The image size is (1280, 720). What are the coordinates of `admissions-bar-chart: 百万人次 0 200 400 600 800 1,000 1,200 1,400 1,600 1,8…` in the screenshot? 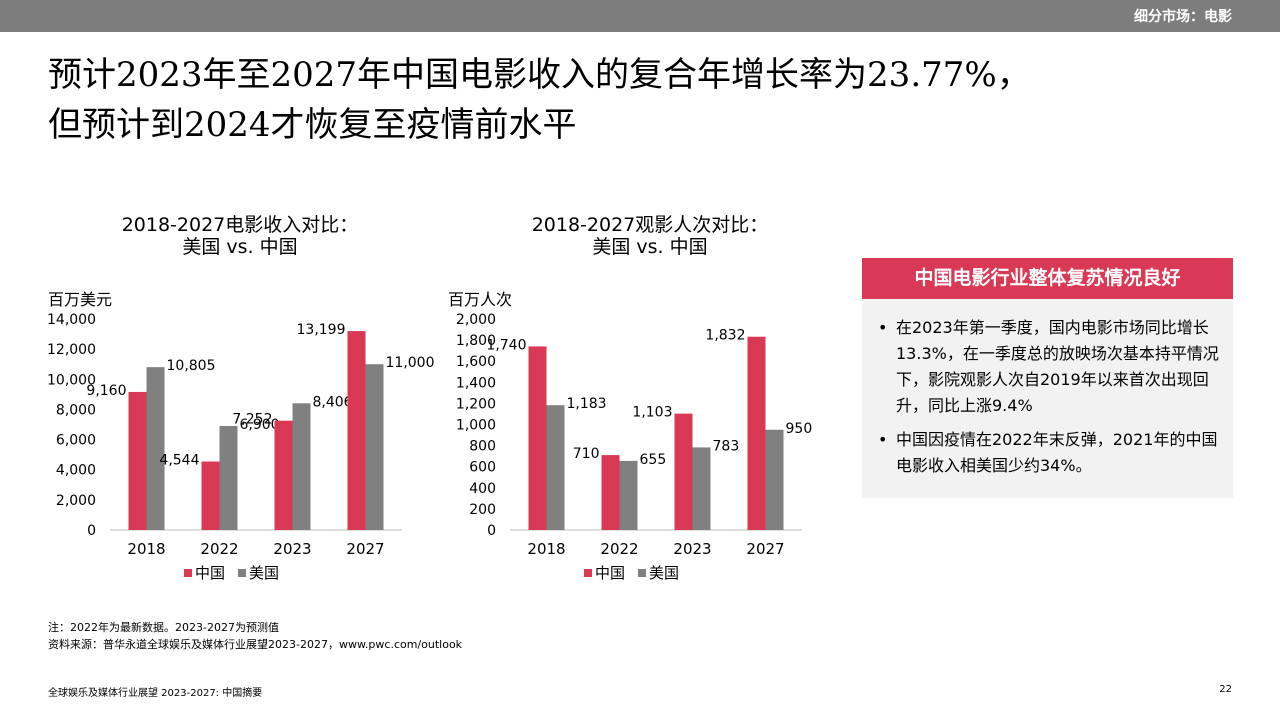 It's located at (630, 436).